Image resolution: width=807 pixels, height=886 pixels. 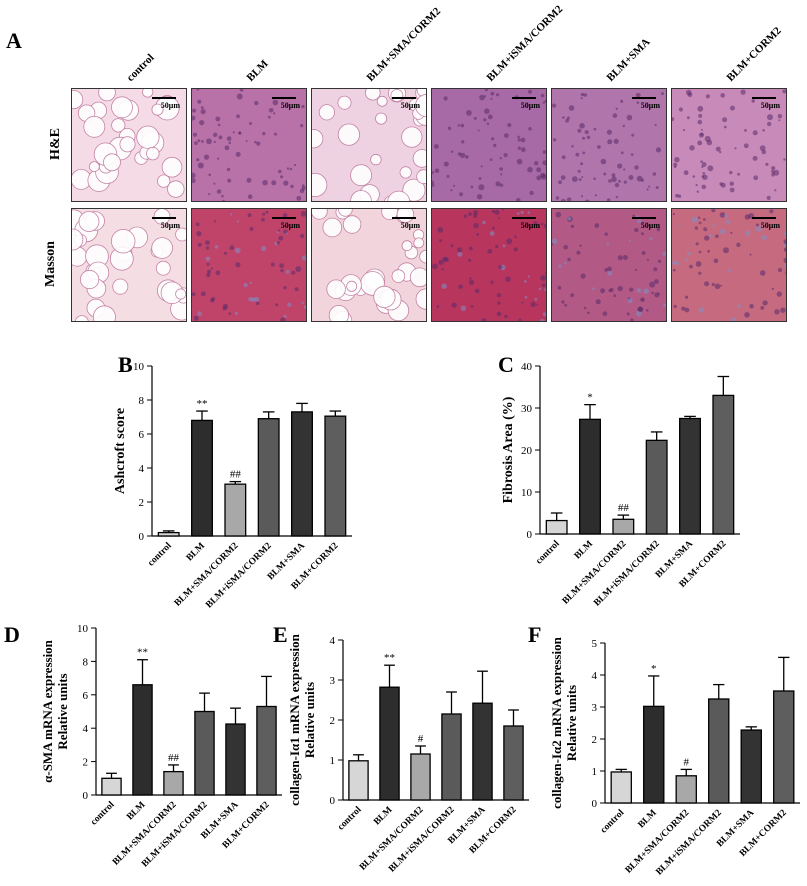 I want to click on significance-label: *, so click(x=590, y=398).